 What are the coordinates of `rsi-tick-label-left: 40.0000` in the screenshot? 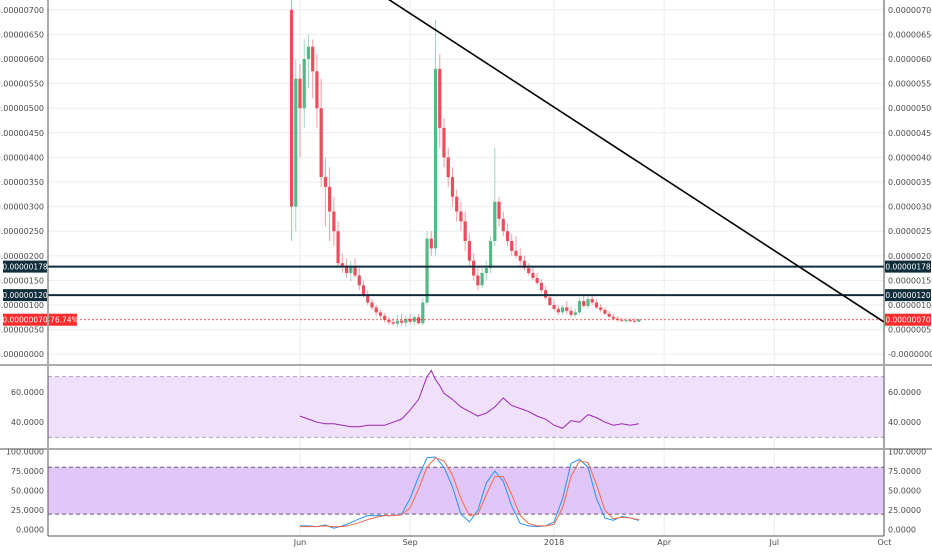 It's located at (27, 422).